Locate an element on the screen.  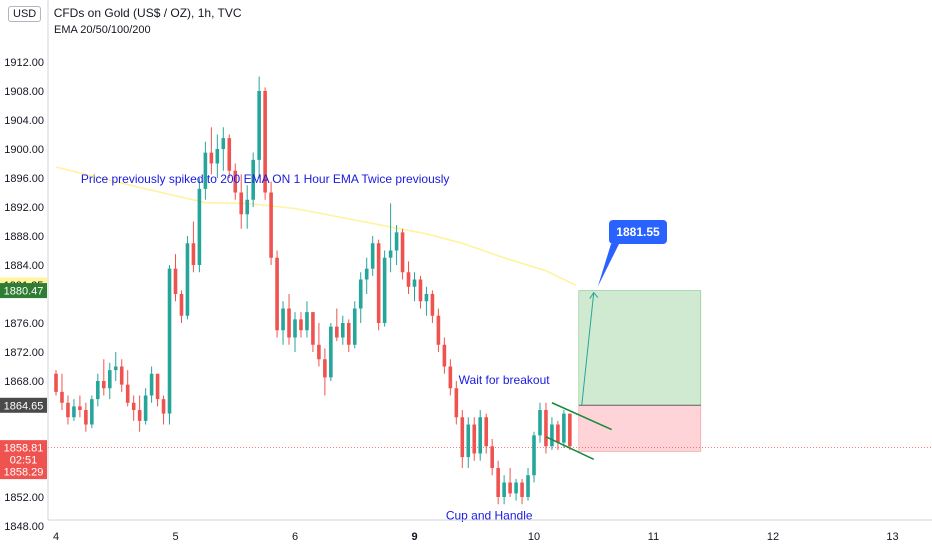
y-tick-label: 1888.00 is located at coordinates (24, 237).